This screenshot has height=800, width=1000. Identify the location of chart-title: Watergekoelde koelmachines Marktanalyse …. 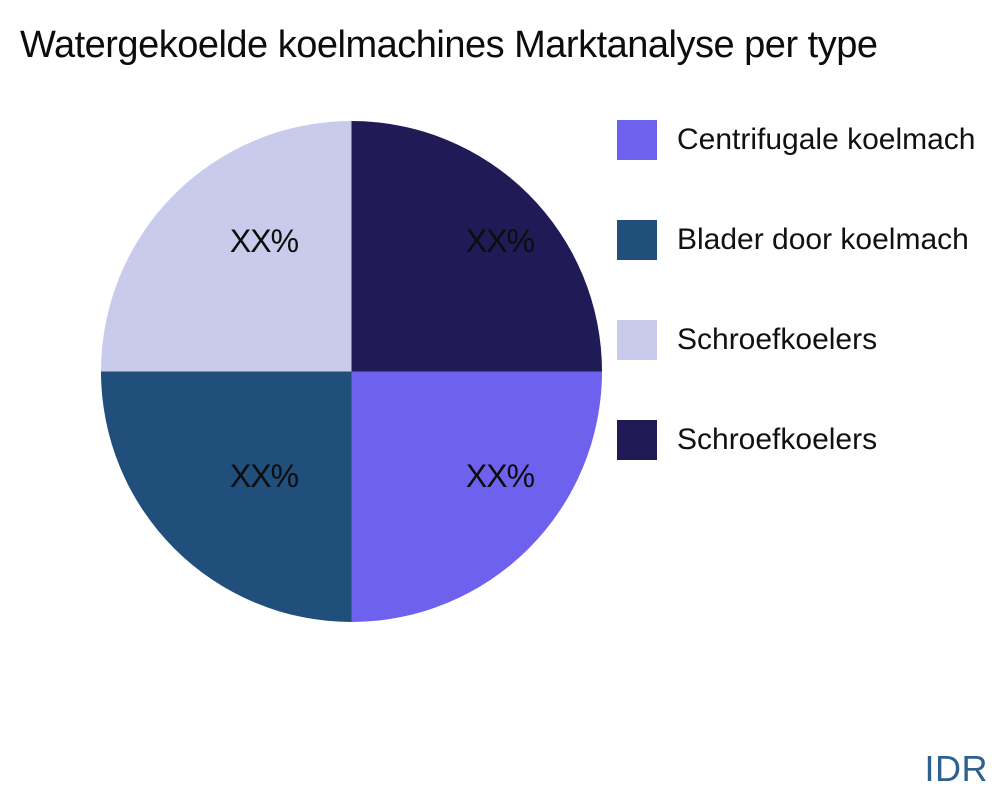
(449, 45).